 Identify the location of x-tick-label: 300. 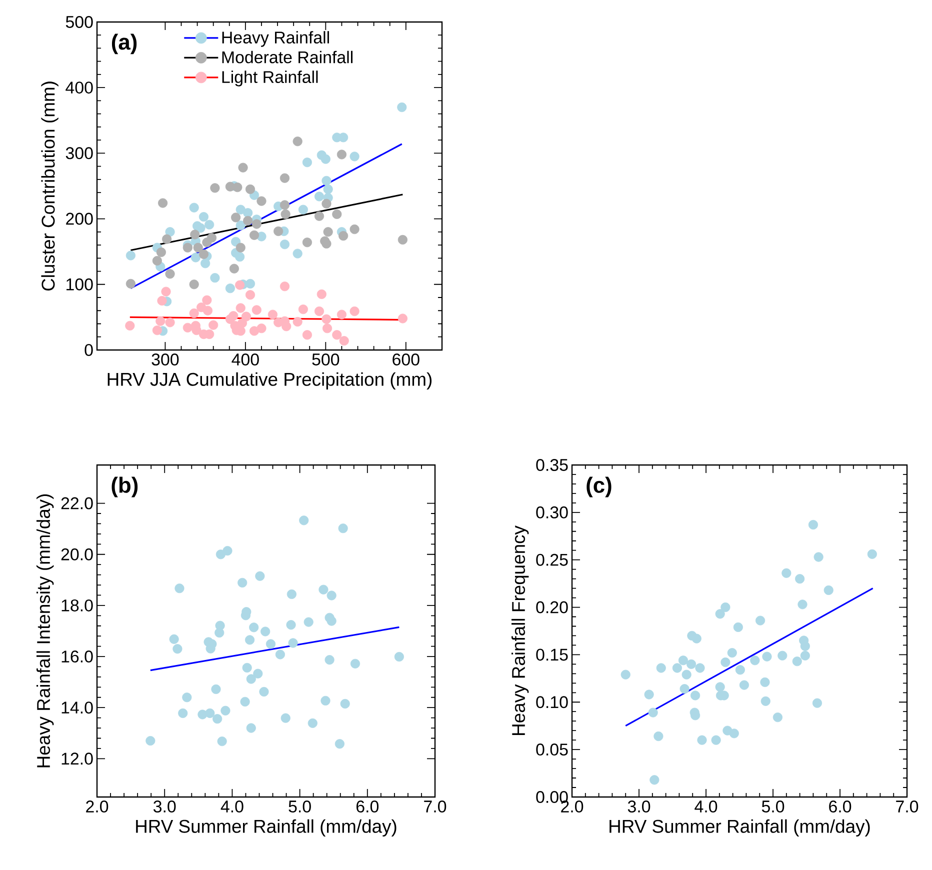
(165, 360).